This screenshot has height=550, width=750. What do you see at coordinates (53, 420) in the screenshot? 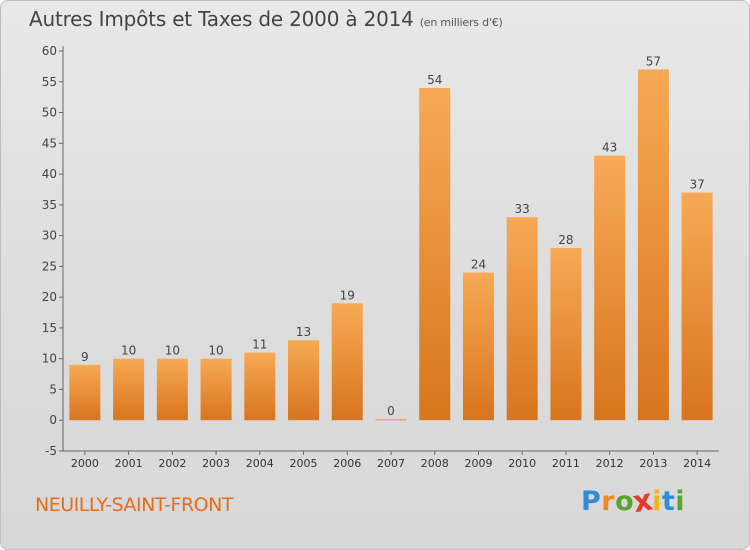
I see `y-tick-label: 0` at bounding box center [53, 420].